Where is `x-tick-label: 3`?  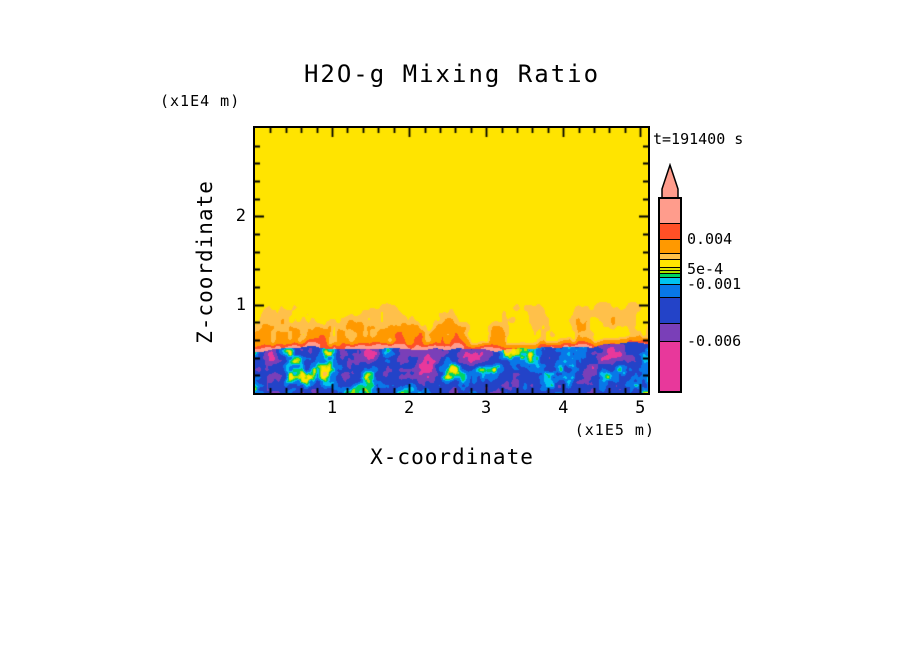 x-tick-label: 3 is located at coordinates (486, 408).